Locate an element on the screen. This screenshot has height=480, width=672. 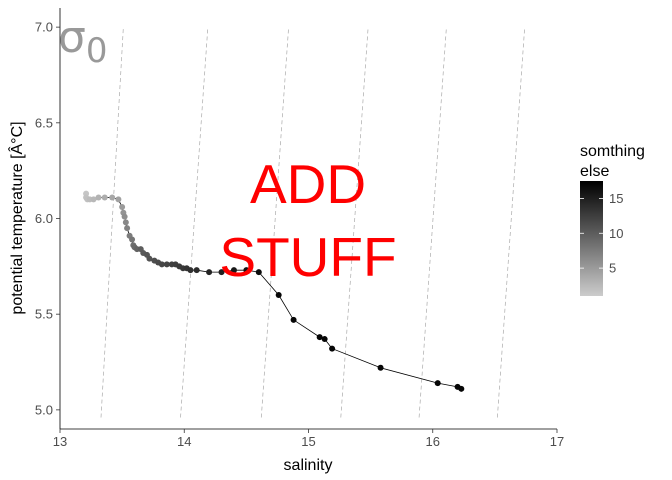
x-tick-label: 17 is located at coordinates (557, 441).